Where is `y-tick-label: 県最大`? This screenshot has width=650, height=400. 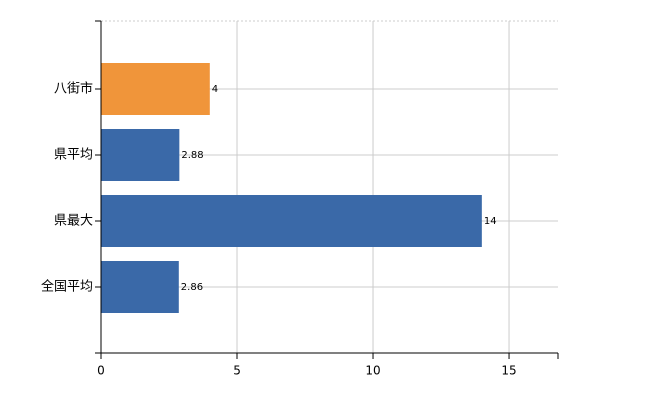
y-tick-label: 県最大 is located at coordinates (73, 221).